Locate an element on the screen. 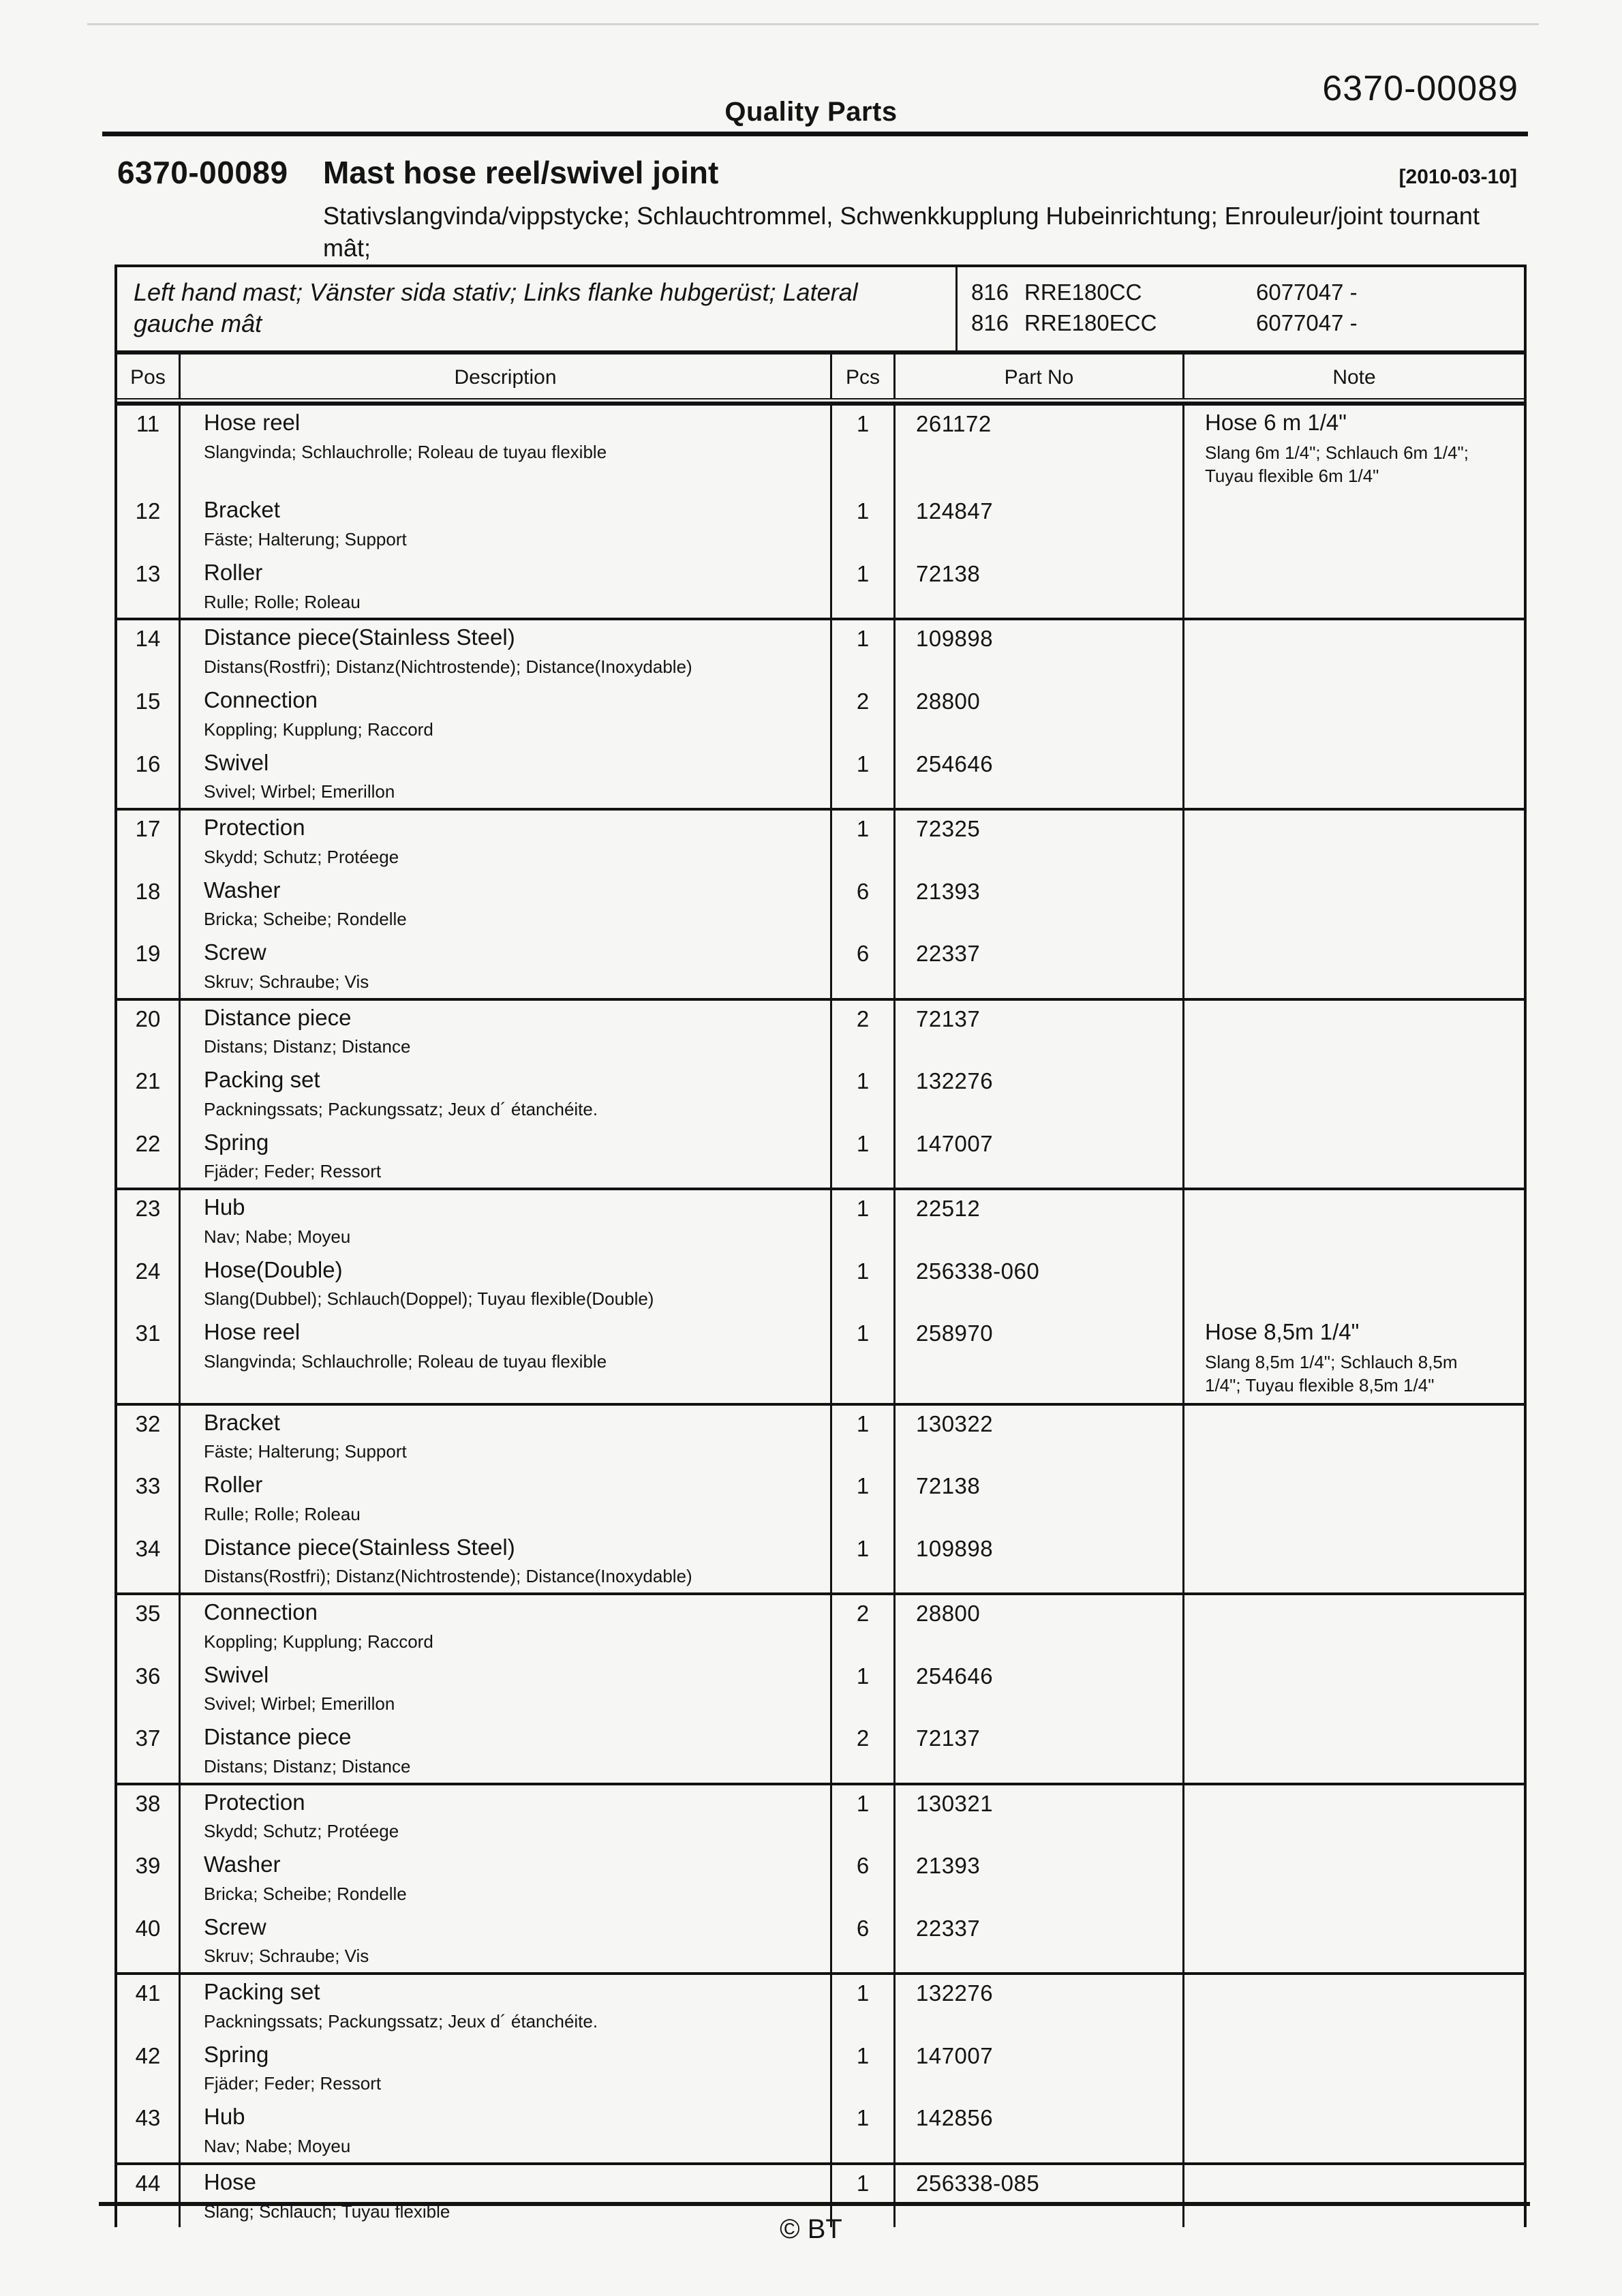 The width and height of the screenshot is (1622, 2296). brand-header: Quality Parts is located at coordinates (811, 112).